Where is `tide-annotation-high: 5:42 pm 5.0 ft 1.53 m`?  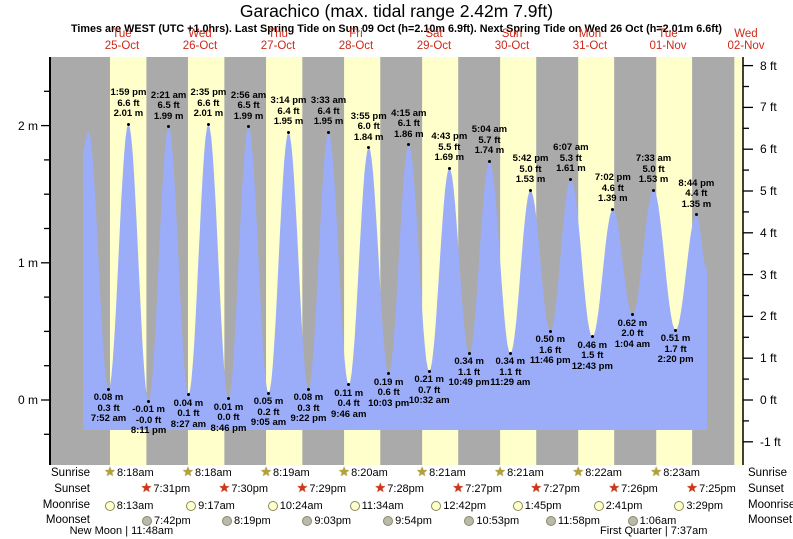 tide-annotation-high: 5:42 pm 5.0 ft 1.53 m is located at coordinates (530, 169).